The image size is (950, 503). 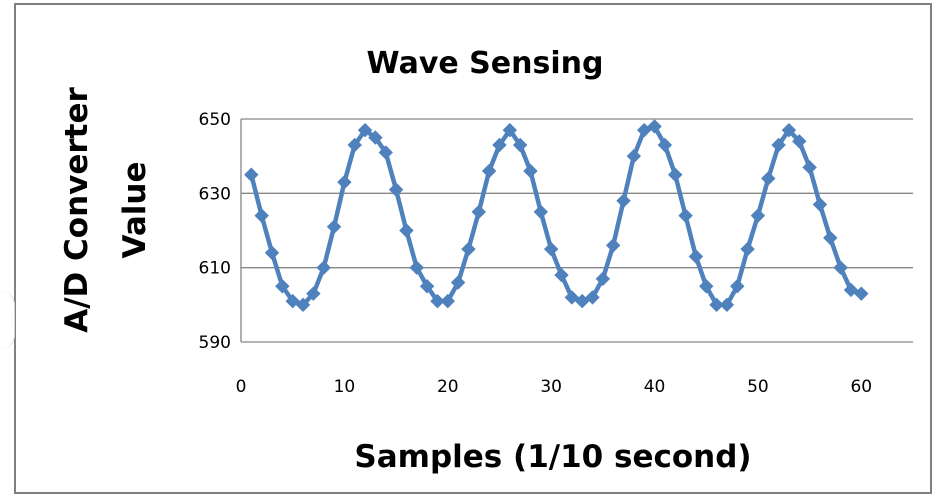 I want to click on y-axis-title-line-1: A/D Converter, so click(x=77, y=209).